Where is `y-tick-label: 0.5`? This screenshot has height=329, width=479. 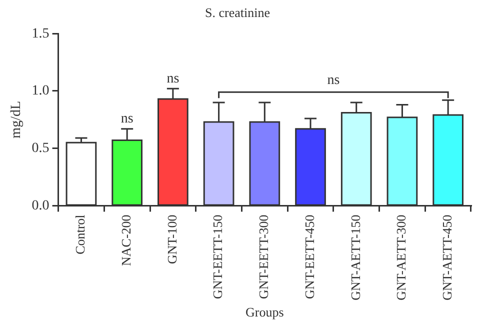 y-tick-label: 0.5 is located at coordinates (41, 148).